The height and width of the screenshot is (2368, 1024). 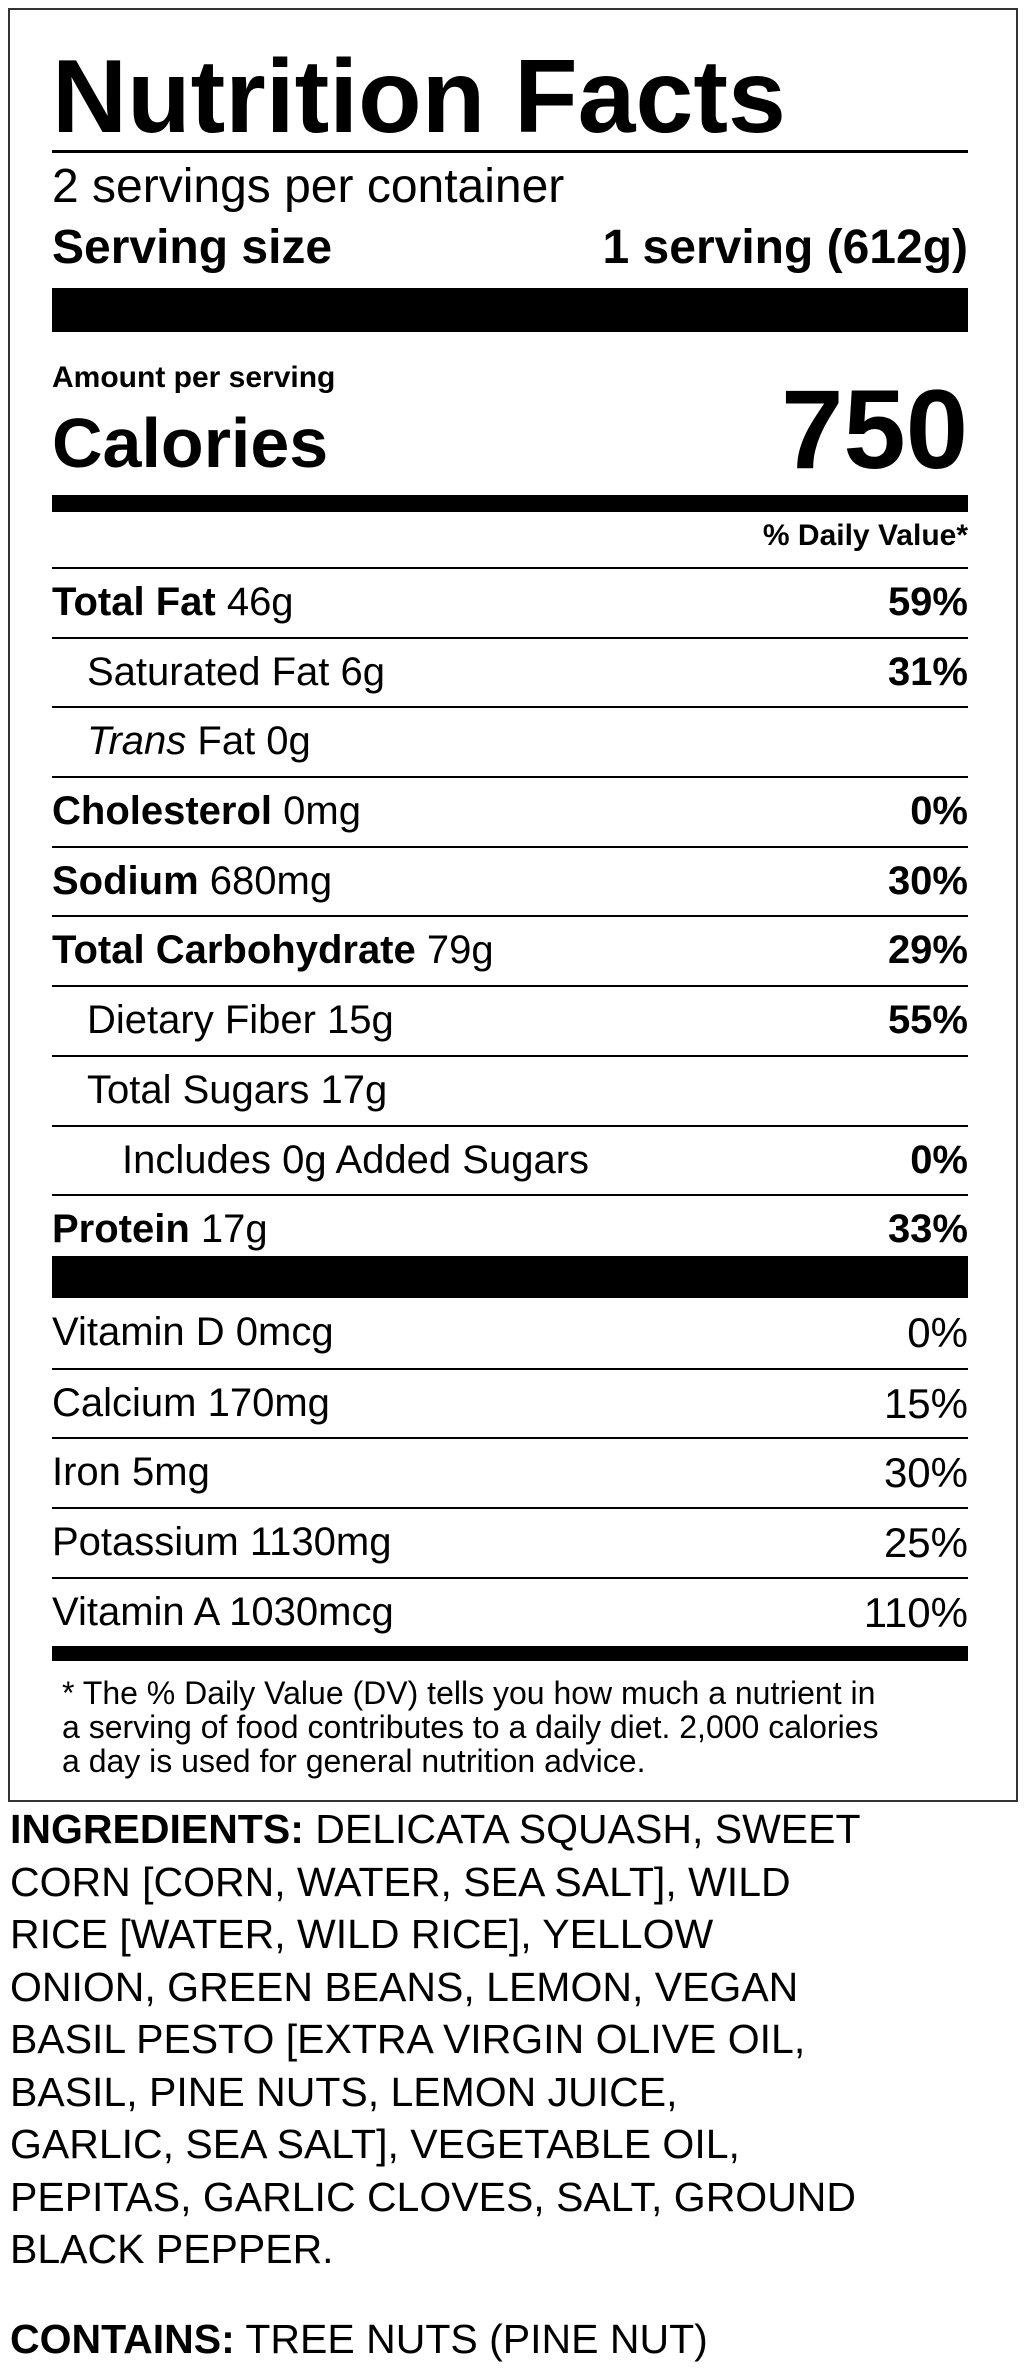 What do you see at coordinates (419, 97) in the screenshot?
I see `panel-title: Nutrition Facts` at bounding box center [419, 97].